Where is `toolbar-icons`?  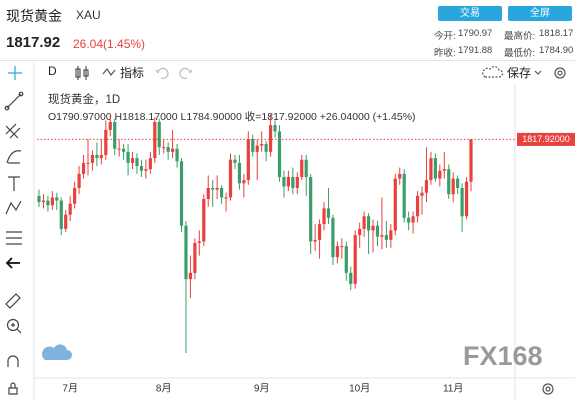
toolbar-icons is located at coordinates (287, 73).